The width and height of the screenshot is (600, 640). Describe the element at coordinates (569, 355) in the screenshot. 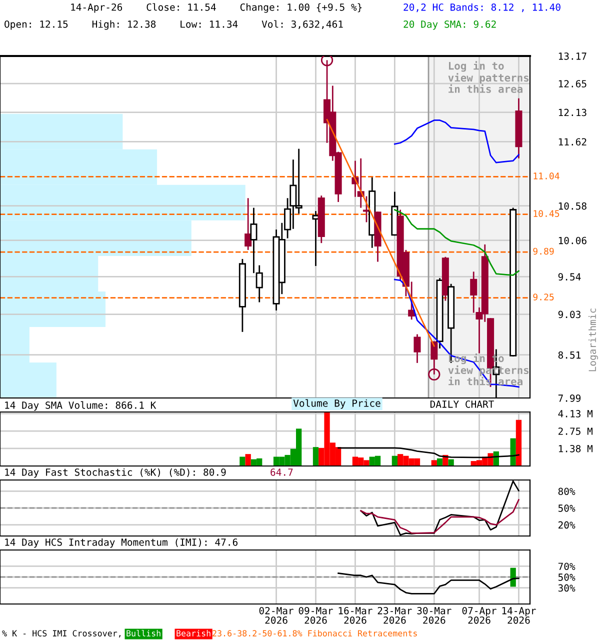

I see `y-tick-label: 8.51` at that location.